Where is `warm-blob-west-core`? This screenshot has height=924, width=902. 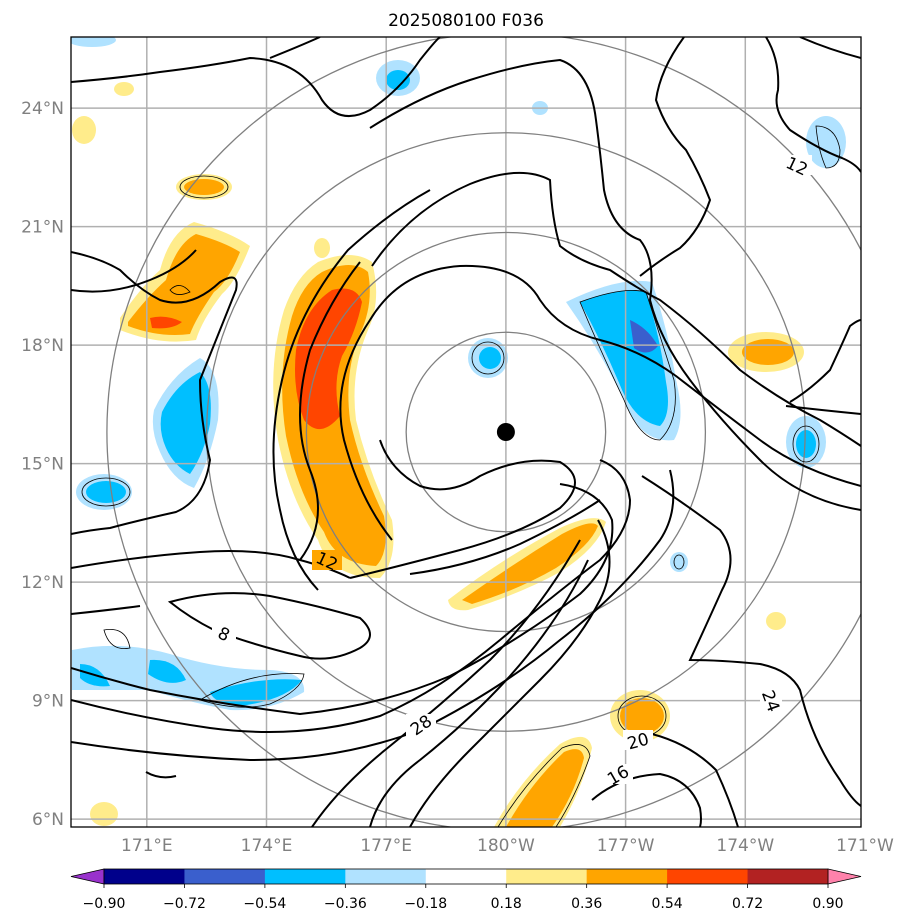 warm-blob-west-core is located at coordinates (184, 284).